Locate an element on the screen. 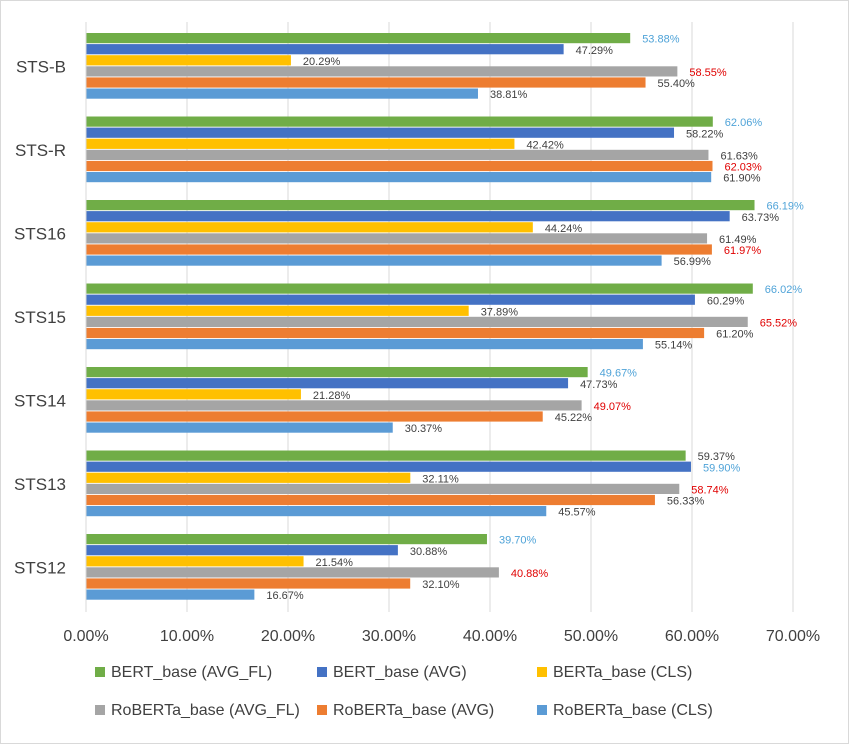 The width and height of the screenshot is (849, 744). data-label: 16.67% is located at coordinates (285, 596).